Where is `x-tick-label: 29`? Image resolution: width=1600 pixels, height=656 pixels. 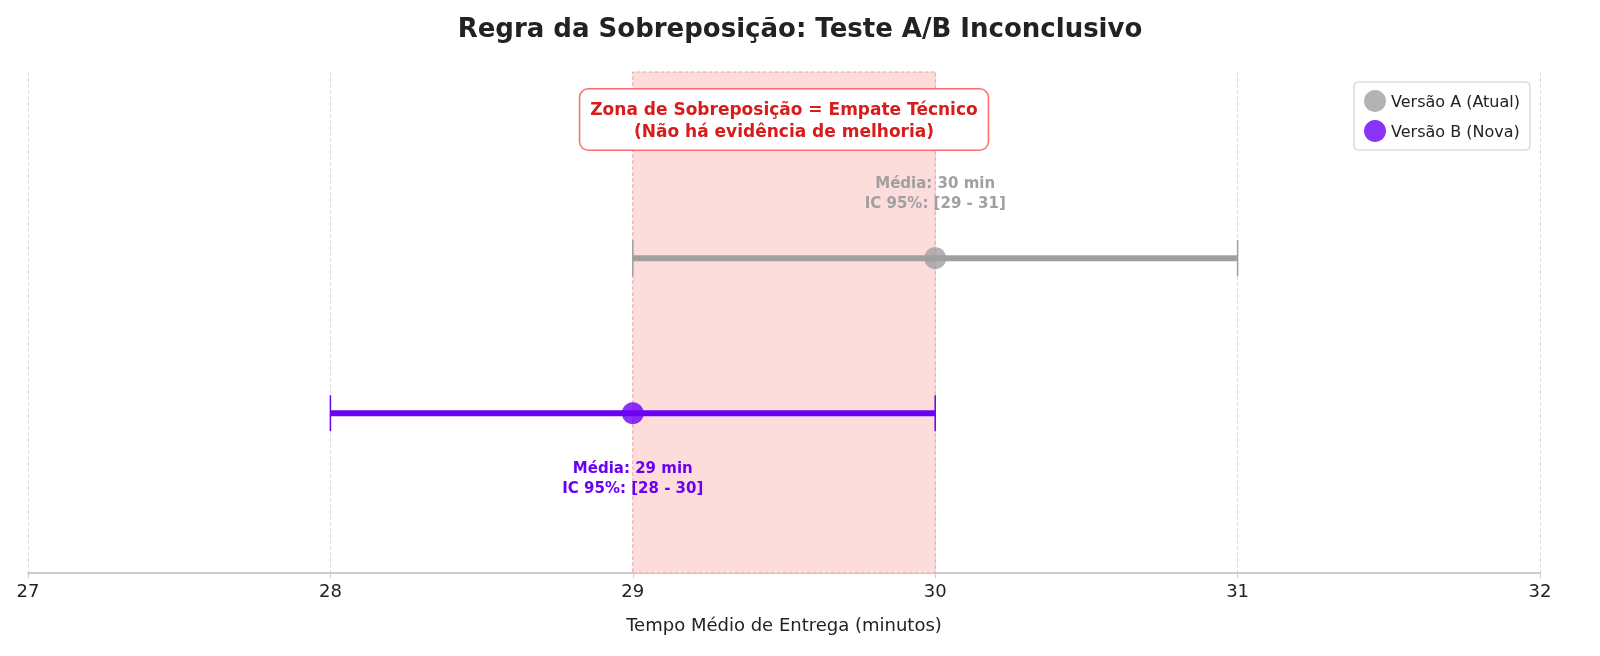
x-tick-label: 29 is located at coordinates (633, 590).